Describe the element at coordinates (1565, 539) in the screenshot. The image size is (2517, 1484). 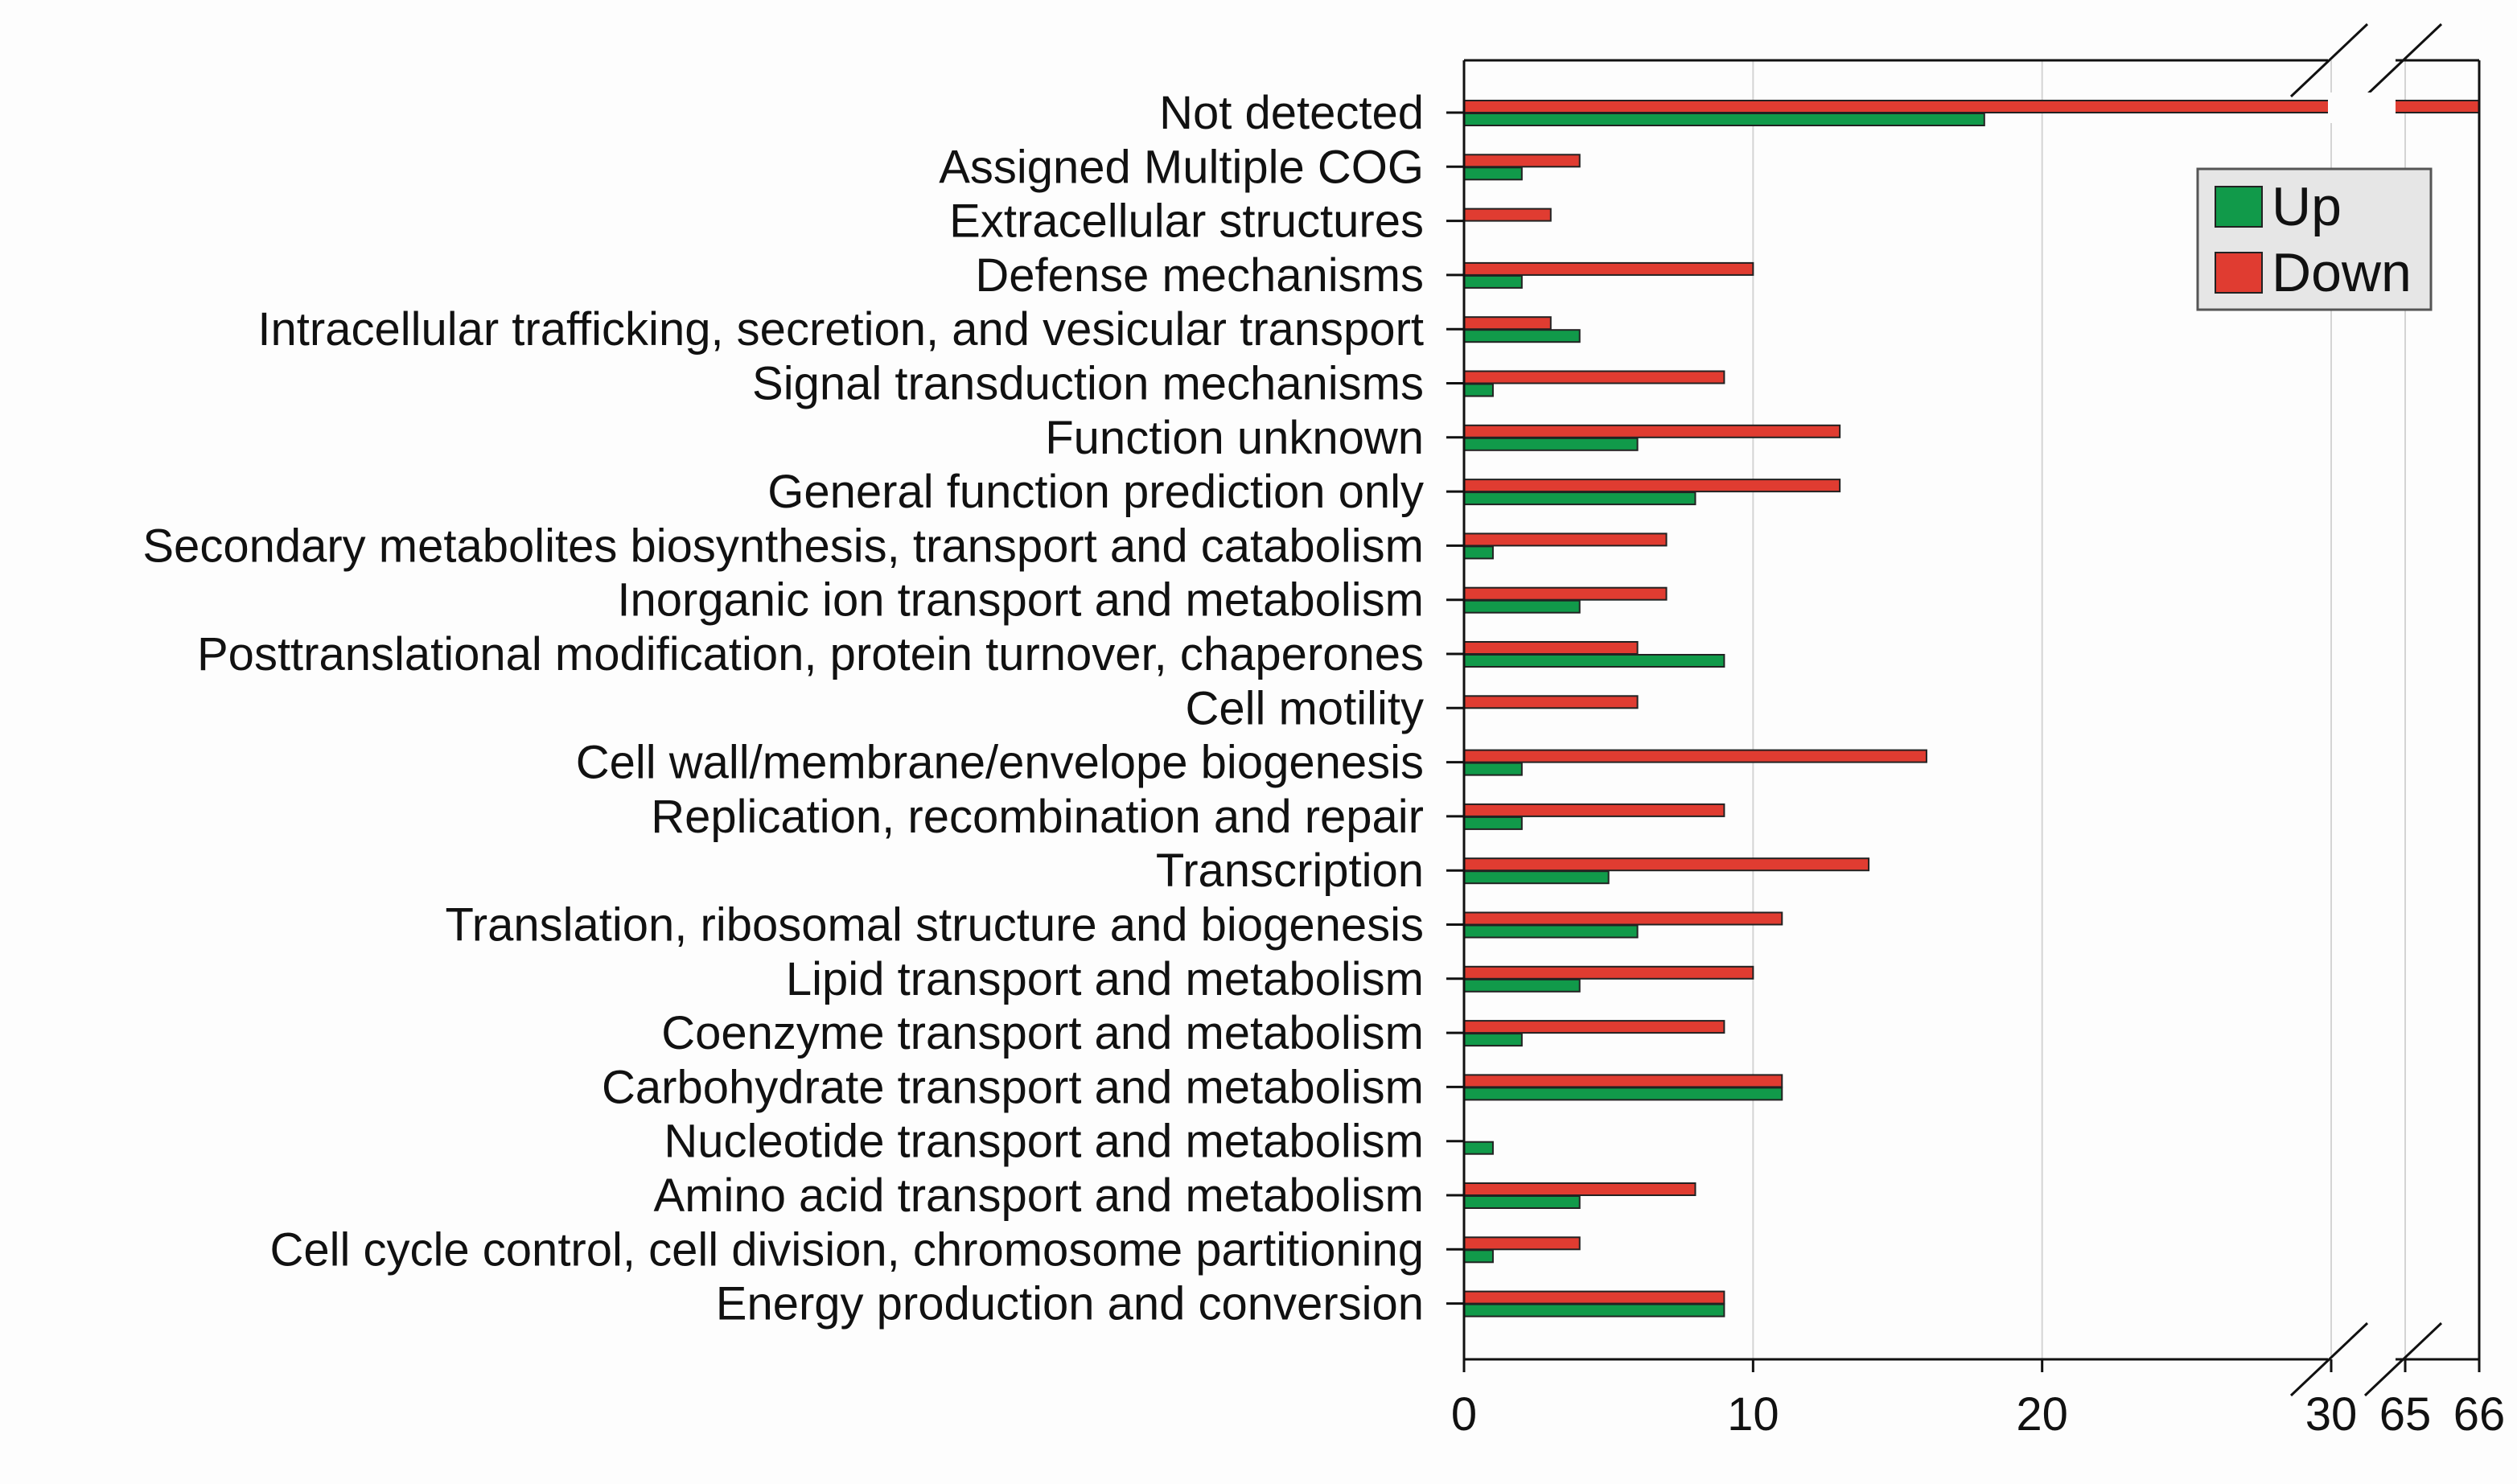
I see `bar-down-secondary-metabolites-biosynthesis-transport-and-catabolism` at that location.